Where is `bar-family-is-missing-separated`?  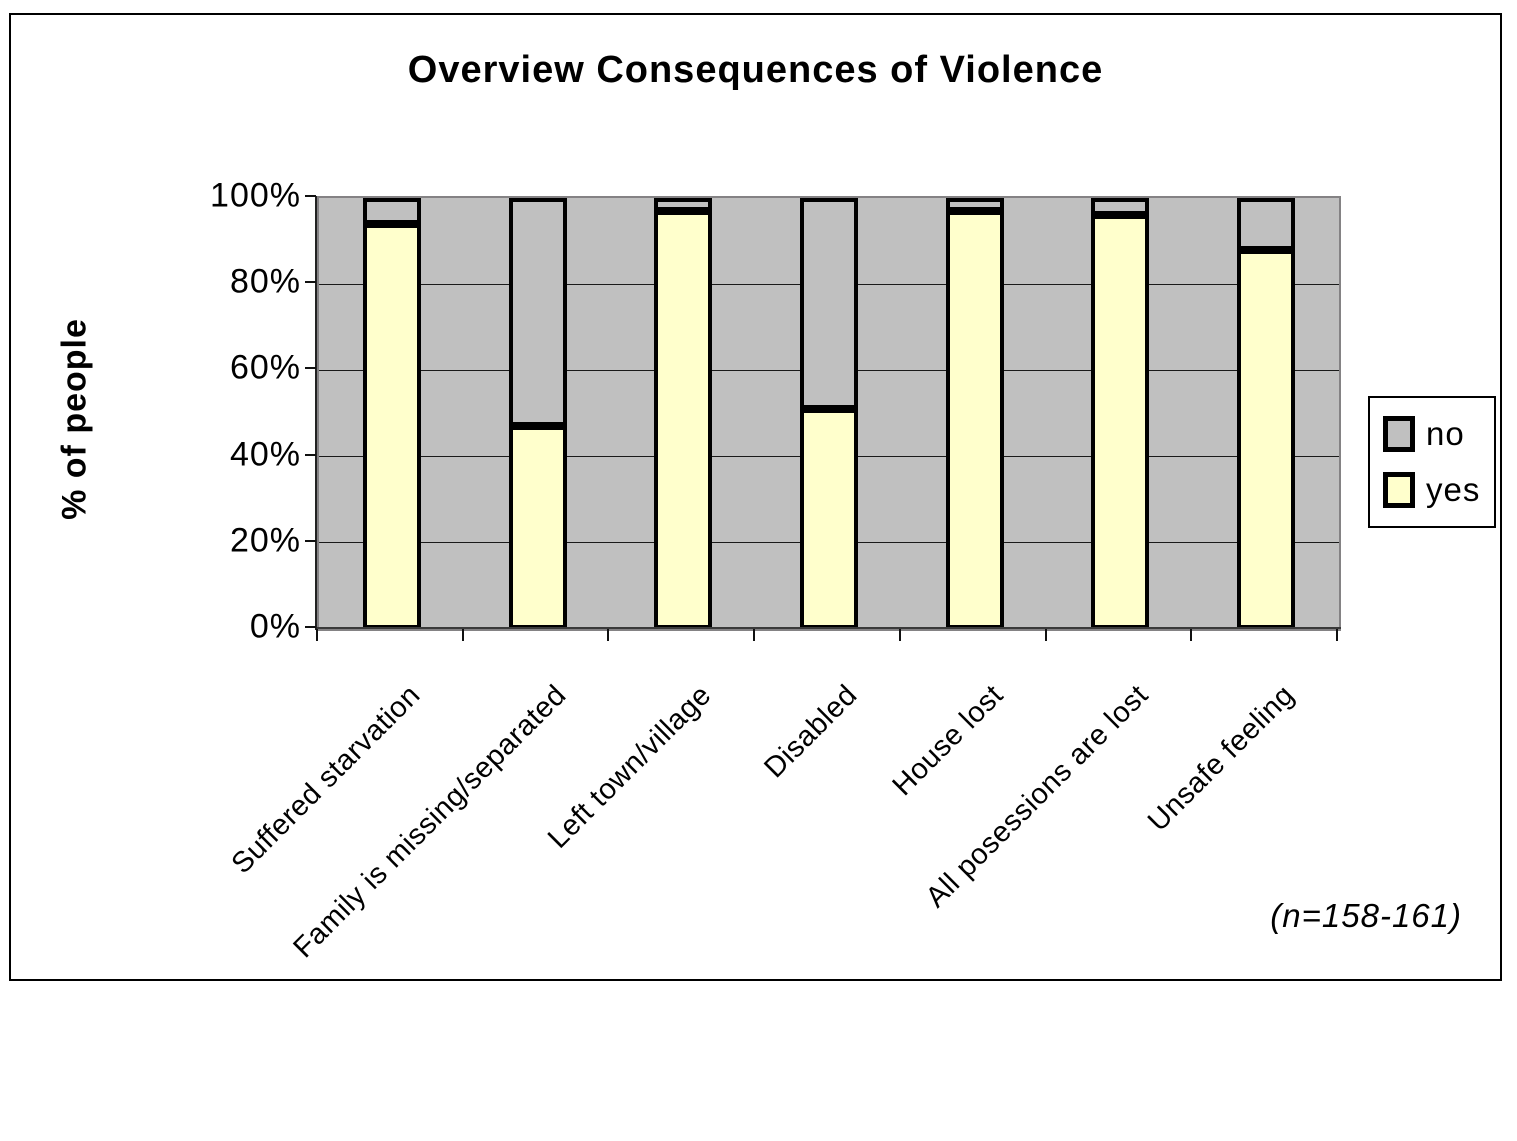 bar-family-is-missing-separated is located at coordinates (537, 413).